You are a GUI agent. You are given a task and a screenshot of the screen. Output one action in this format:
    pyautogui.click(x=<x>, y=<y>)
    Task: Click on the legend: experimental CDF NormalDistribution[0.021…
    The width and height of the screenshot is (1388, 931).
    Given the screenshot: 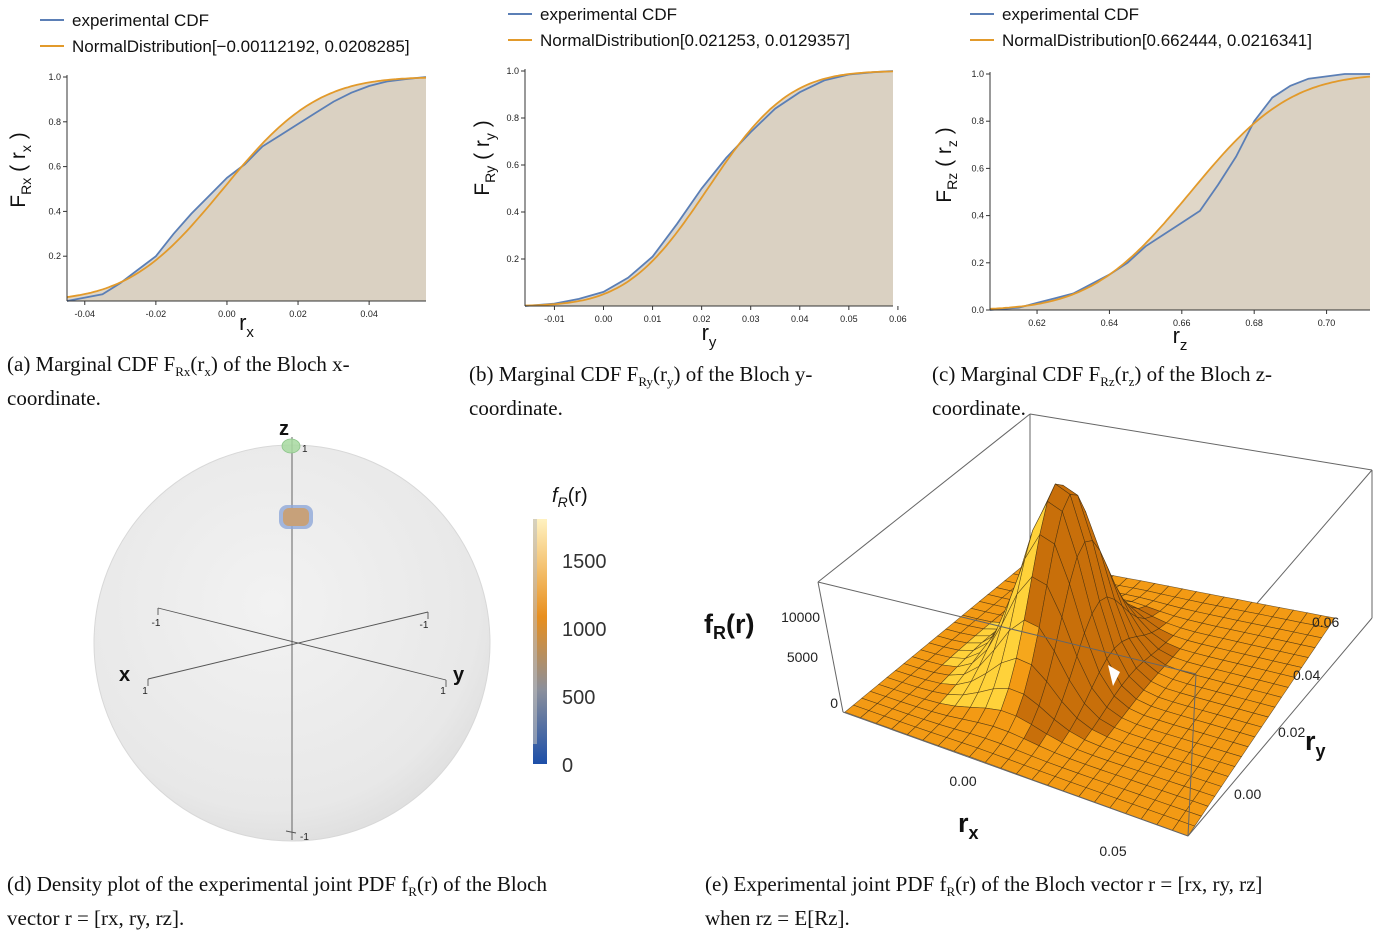 What is the action you would take?
    pyautogui.click(x=679, y=27)
    